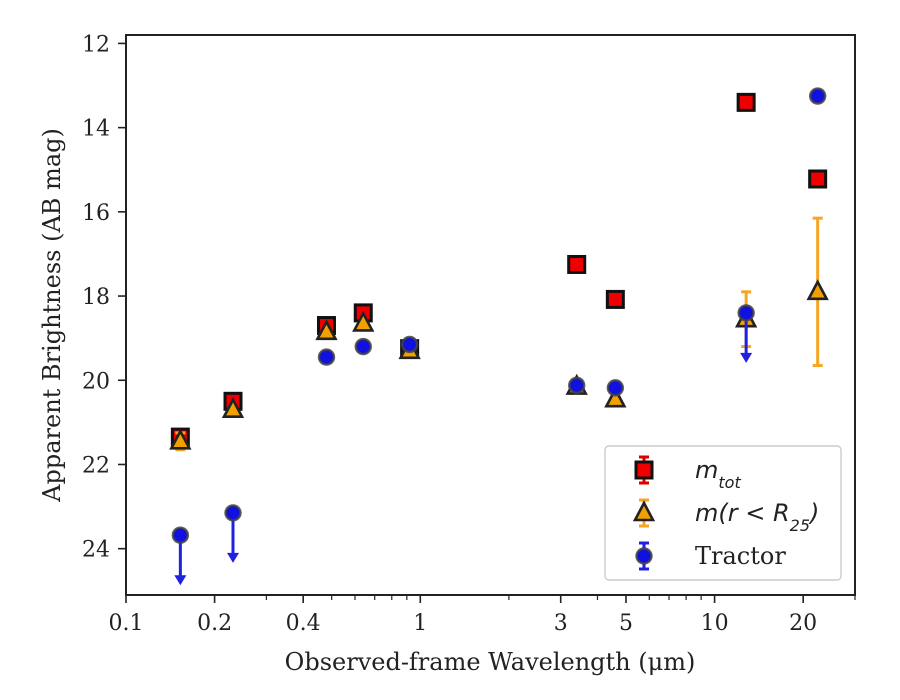 Image resolution: width=900 pixels, height=700 pixels. What do you see at coordinates (96, 297) in the screenshot?
I see `y-tick-label: 18` at bounding box center [96, 297].